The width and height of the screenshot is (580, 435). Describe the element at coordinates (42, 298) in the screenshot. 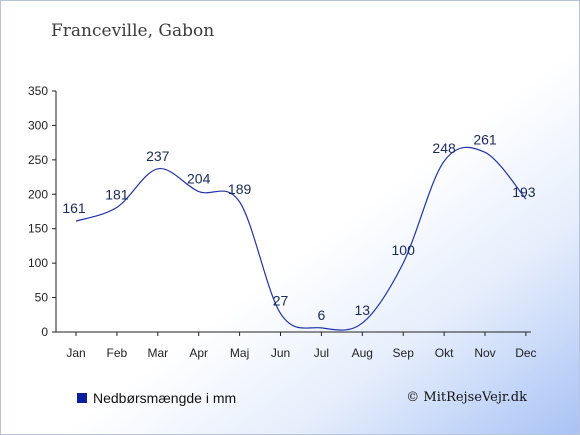

I see `y-tick-label: 50` at that location.